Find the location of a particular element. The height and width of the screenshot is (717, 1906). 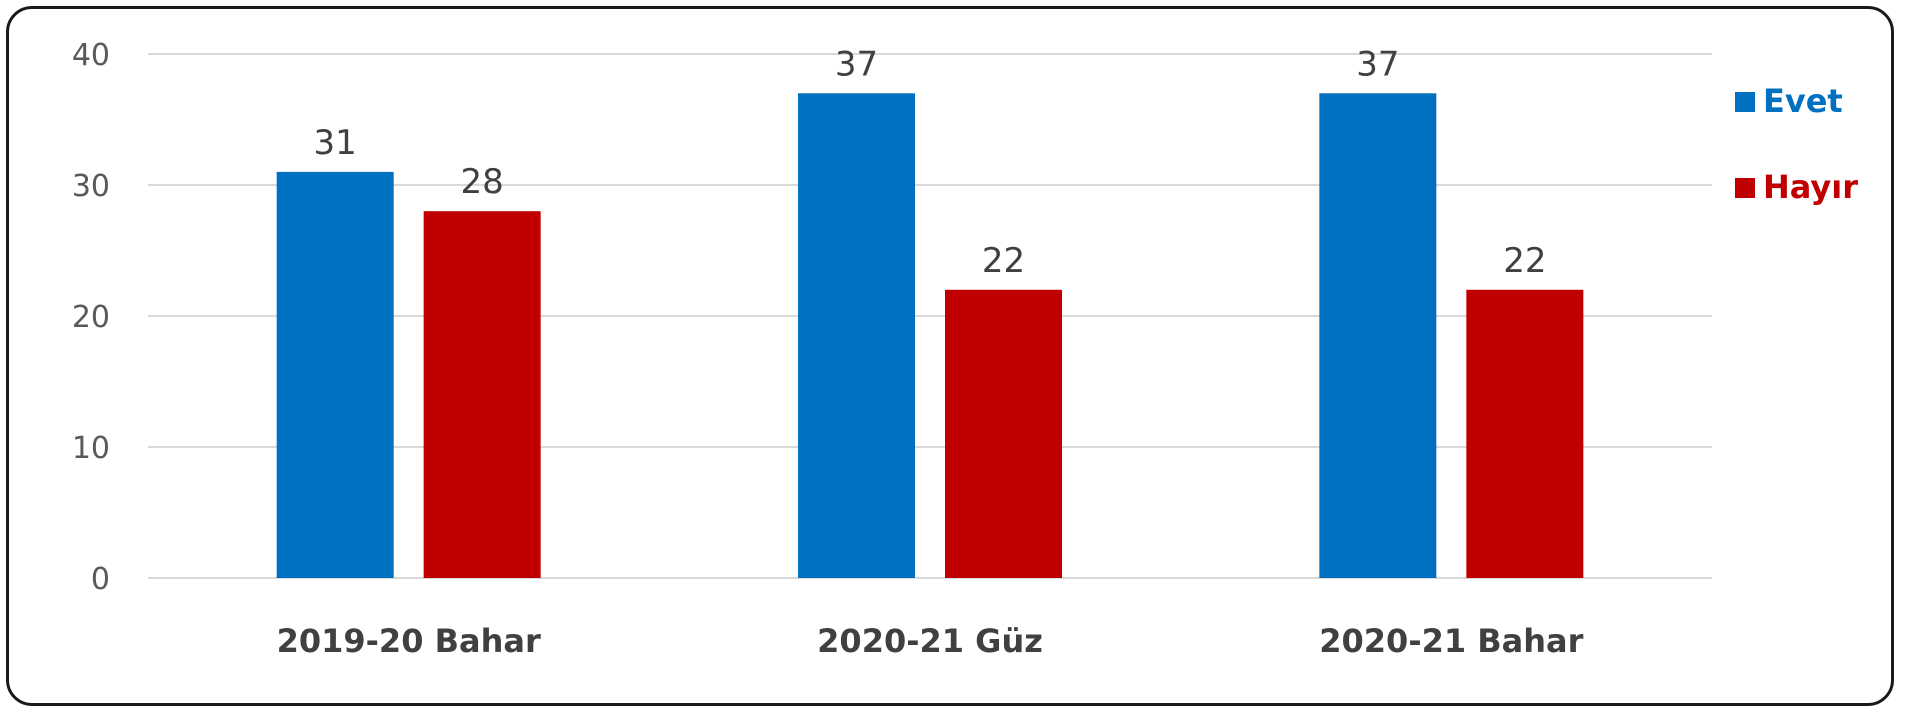

category-label-0: 2019-20 Bahar is located at coordinates (409, 641).